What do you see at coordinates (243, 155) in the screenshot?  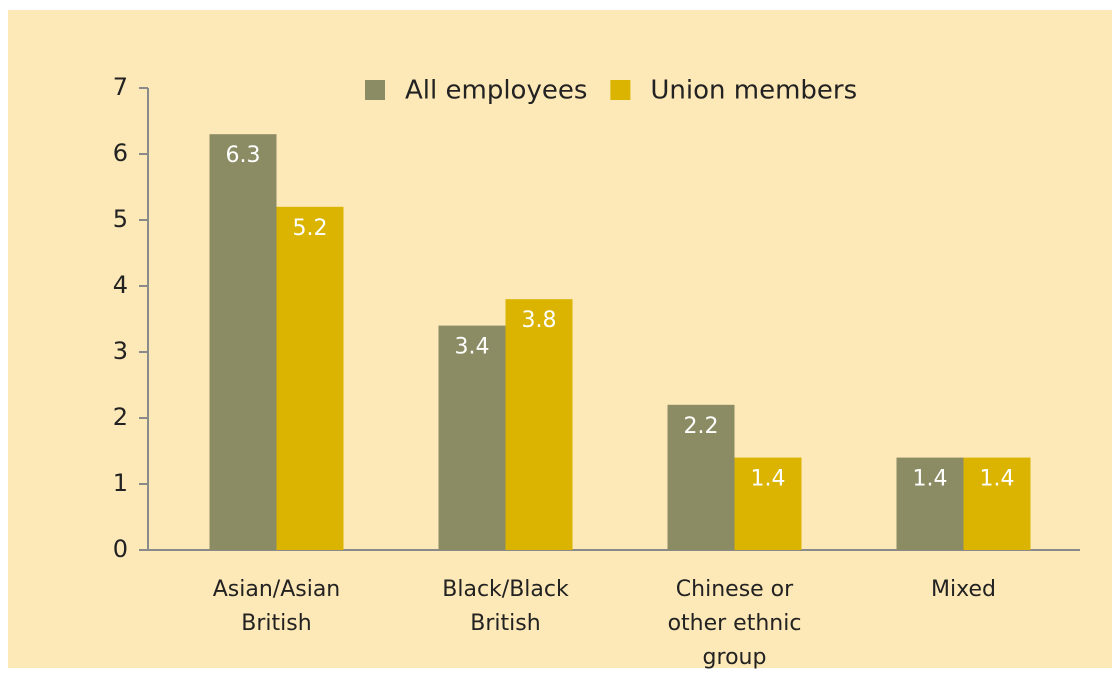 I see `value-label: 6.3` at bounding box center [243, 155].